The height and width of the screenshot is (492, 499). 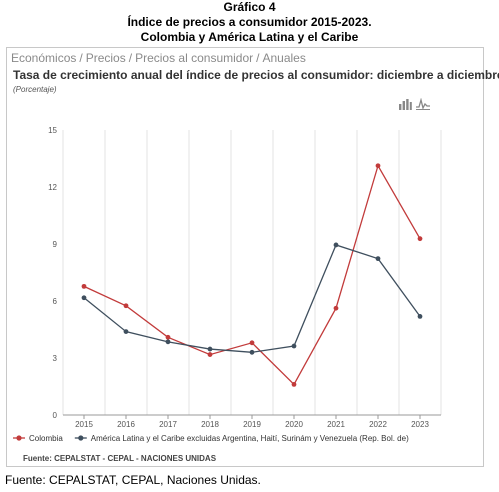 What do you see at coordinates (252, 416) in the screenshot?
I see `x-axis` at bounding box center [252, 416].